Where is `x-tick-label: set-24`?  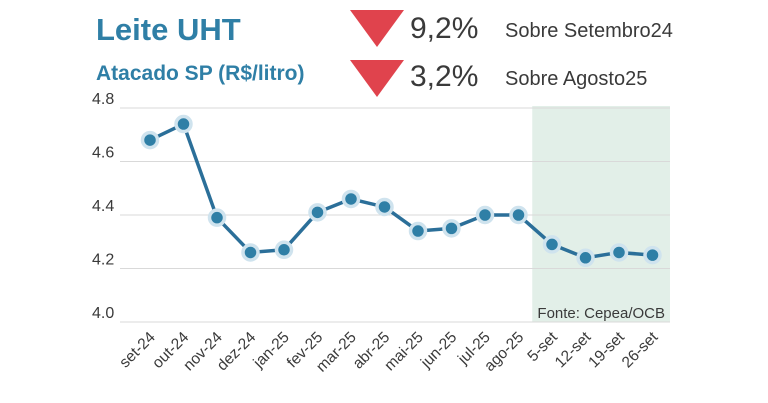 x-tick-label: set-24 is located at coordinates (137, 350).